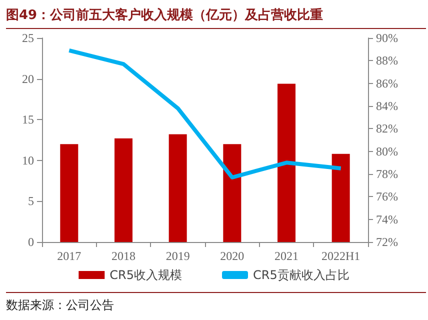 This screenshot has width=428, height=320. Describe the element at coordinates (232, 256) in the screenshot. I see `x-tick-label: 2020` at that location.